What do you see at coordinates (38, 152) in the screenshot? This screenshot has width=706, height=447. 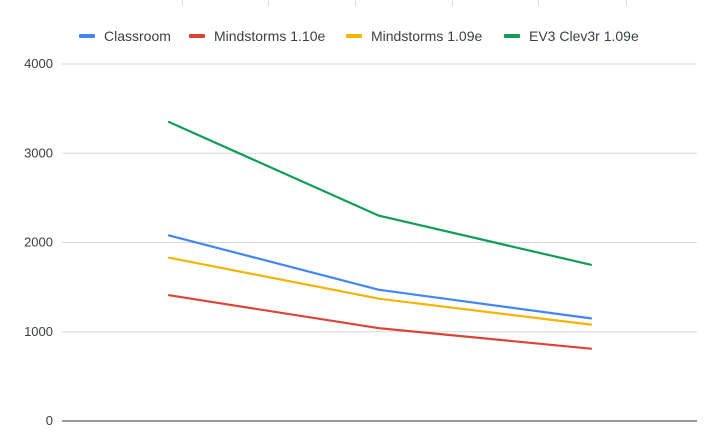 I see `y-tick-label: 3000` at bounding box center [38, 152].